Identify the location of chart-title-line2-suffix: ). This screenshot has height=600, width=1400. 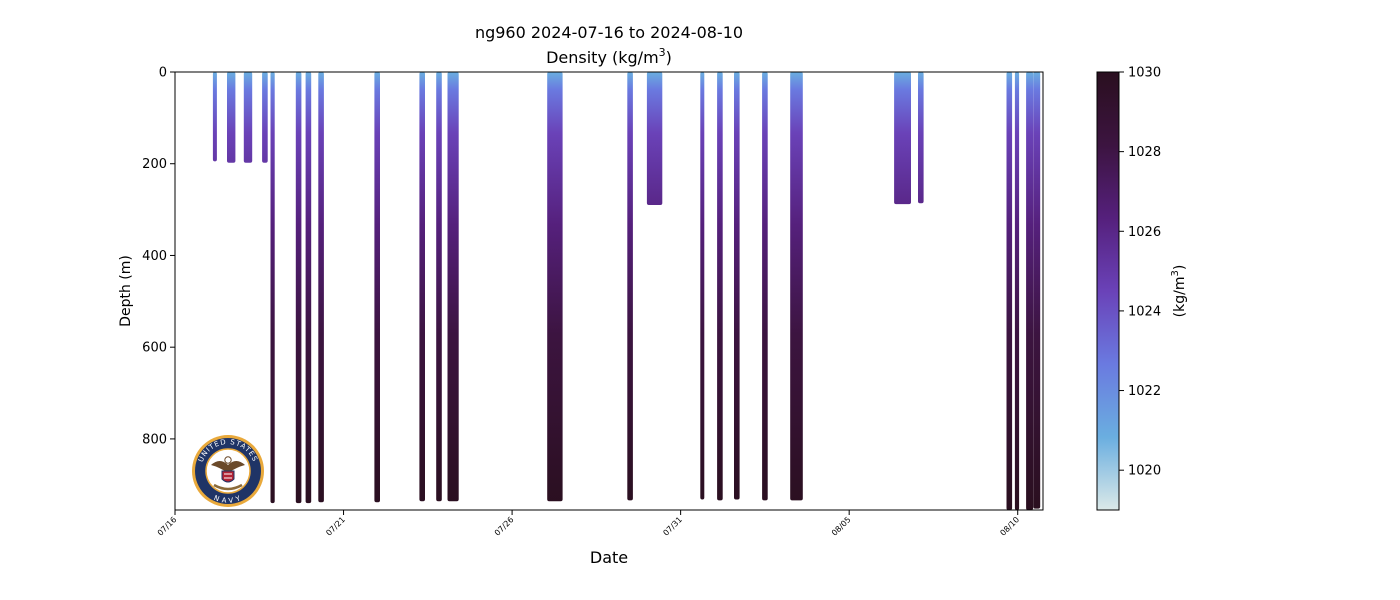
(669, 57).